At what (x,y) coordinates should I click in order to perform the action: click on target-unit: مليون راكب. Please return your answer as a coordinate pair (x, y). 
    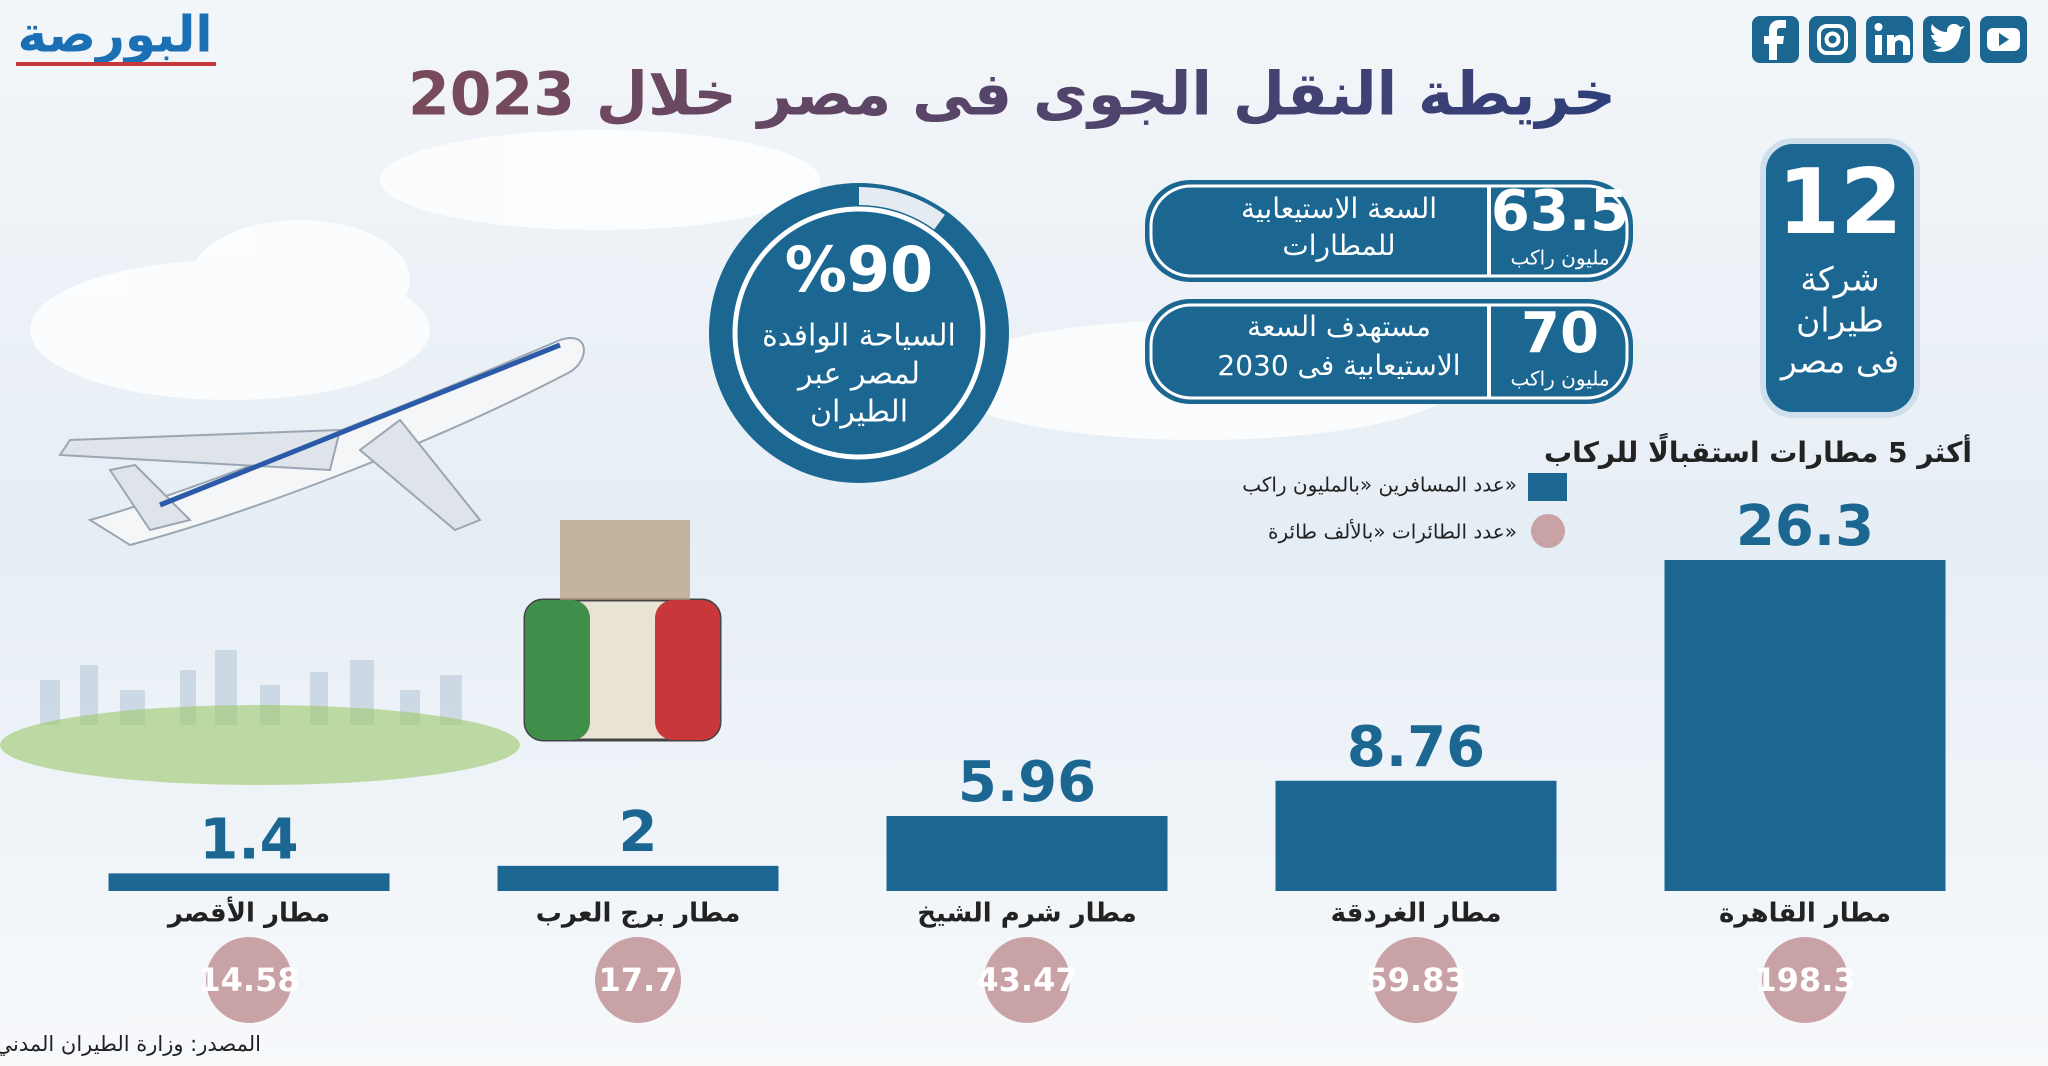
    Looking at the image, I should click on (1559, 379).